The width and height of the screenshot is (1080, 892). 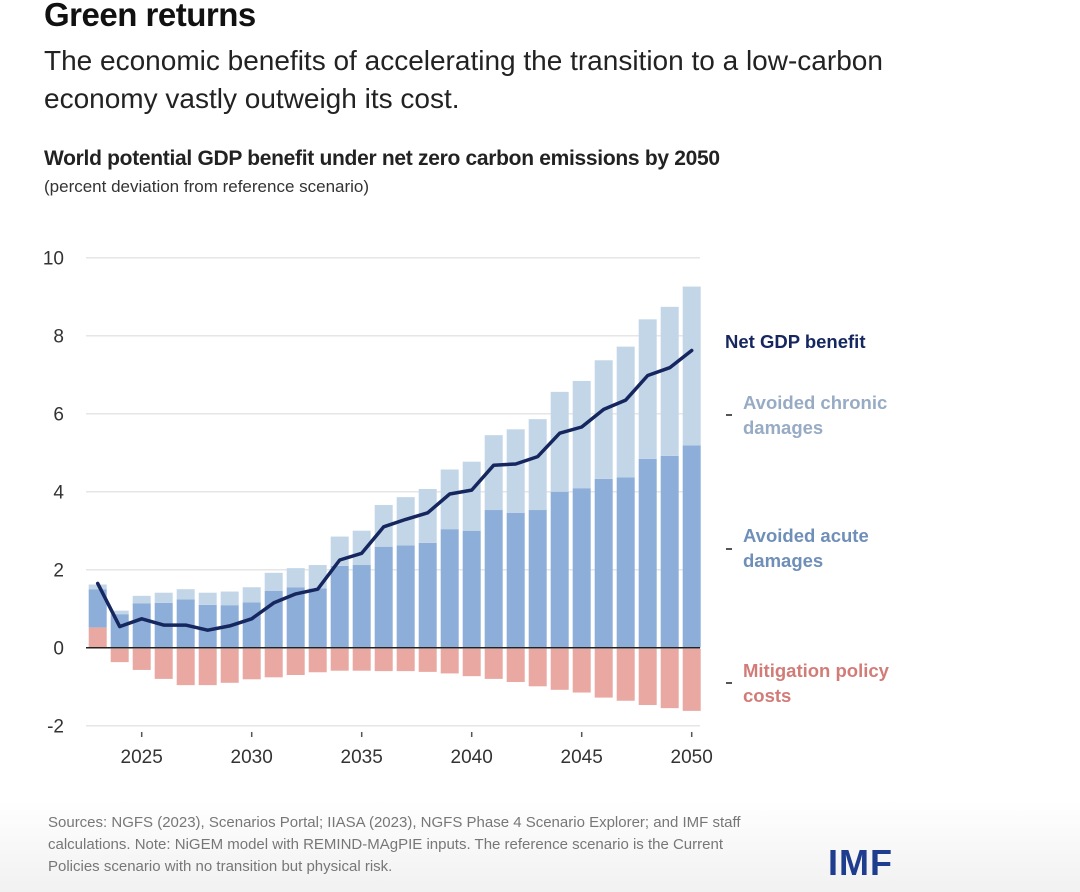 What do you see at coordinates (806, 548) in the screenshot?
I see `legend-acute-label: Avoided acute damages` at bounding box center [806, 548].